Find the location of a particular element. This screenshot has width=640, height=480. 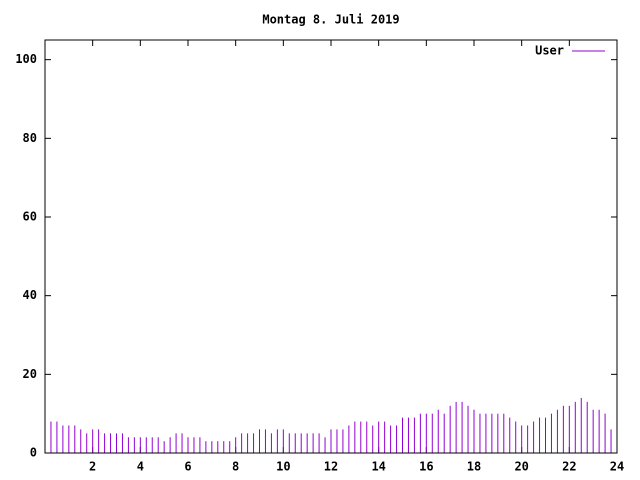

x-tick-label: 20 is located at coordinates (521, 467).